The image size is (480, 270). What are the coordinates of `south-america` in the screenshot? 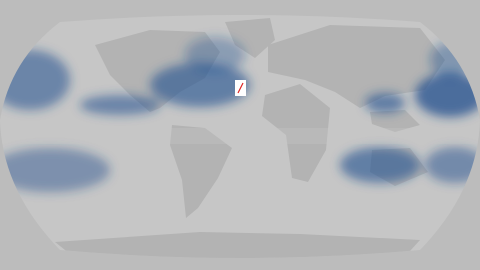 It's located at (201, 171).